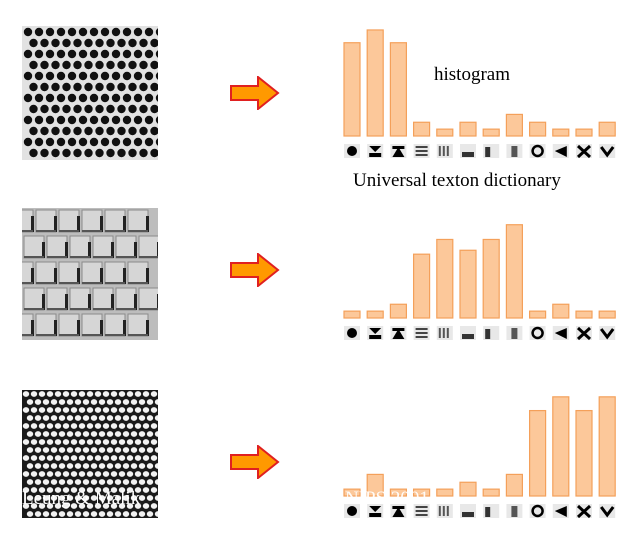 The width and height of the screenshot is (643, 553). I want to click on credit-left: Leung & Malik, so click(81, 498).